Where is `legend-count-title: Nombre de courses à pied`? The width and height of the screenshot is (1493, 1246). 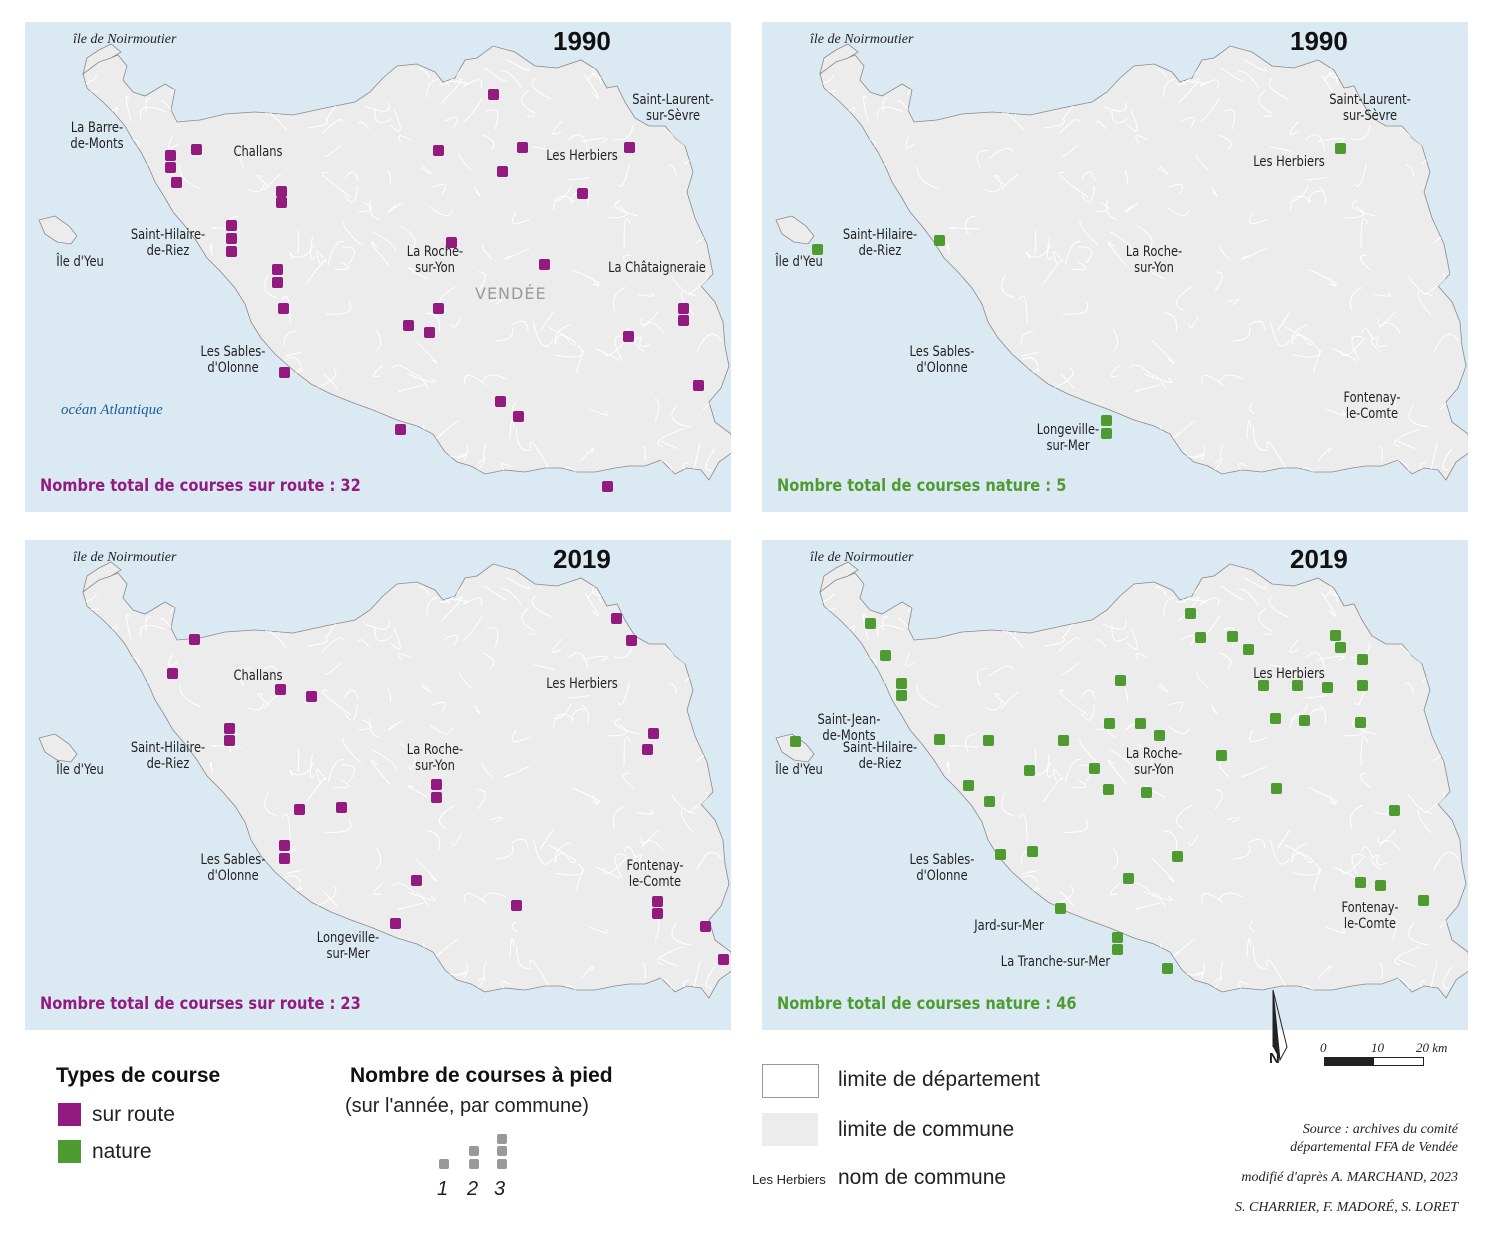
legend-count-title: Nombre de courses à pied is located at coordinates (481, 1075).